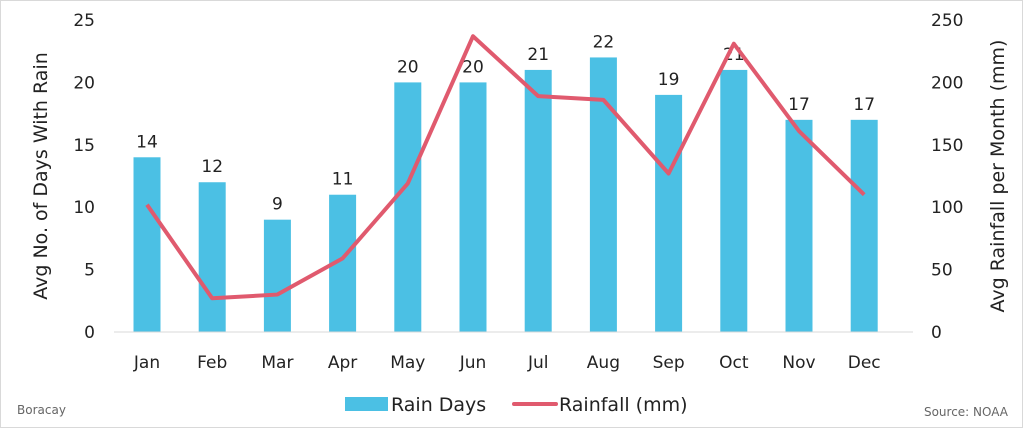  I want to click on x-tick-nov: Nov, so click(798, 363).